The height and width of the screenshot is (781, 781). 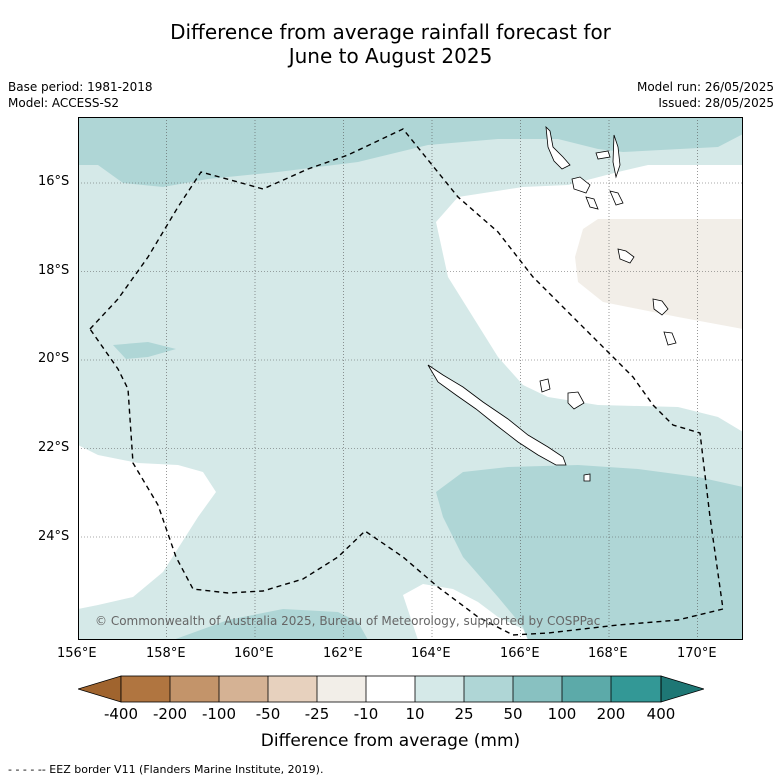 What do you see at coordinates (705, 87) in the screenshot?
I see `model-run-text: Model run: 26/05/2025` at bounding box center [705, 87].